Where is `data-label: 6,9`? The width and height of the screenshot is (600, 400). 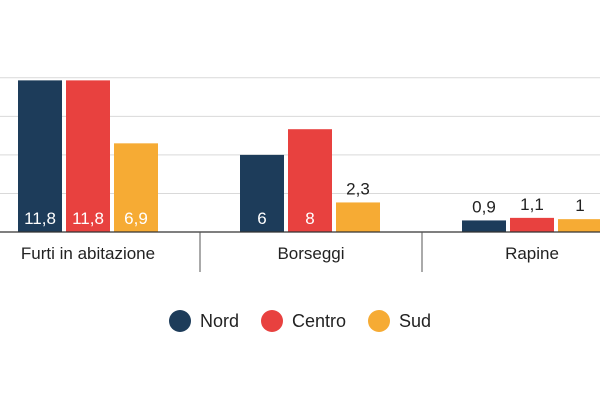
data-label: 6,9 is located at coordinates (136, 218).